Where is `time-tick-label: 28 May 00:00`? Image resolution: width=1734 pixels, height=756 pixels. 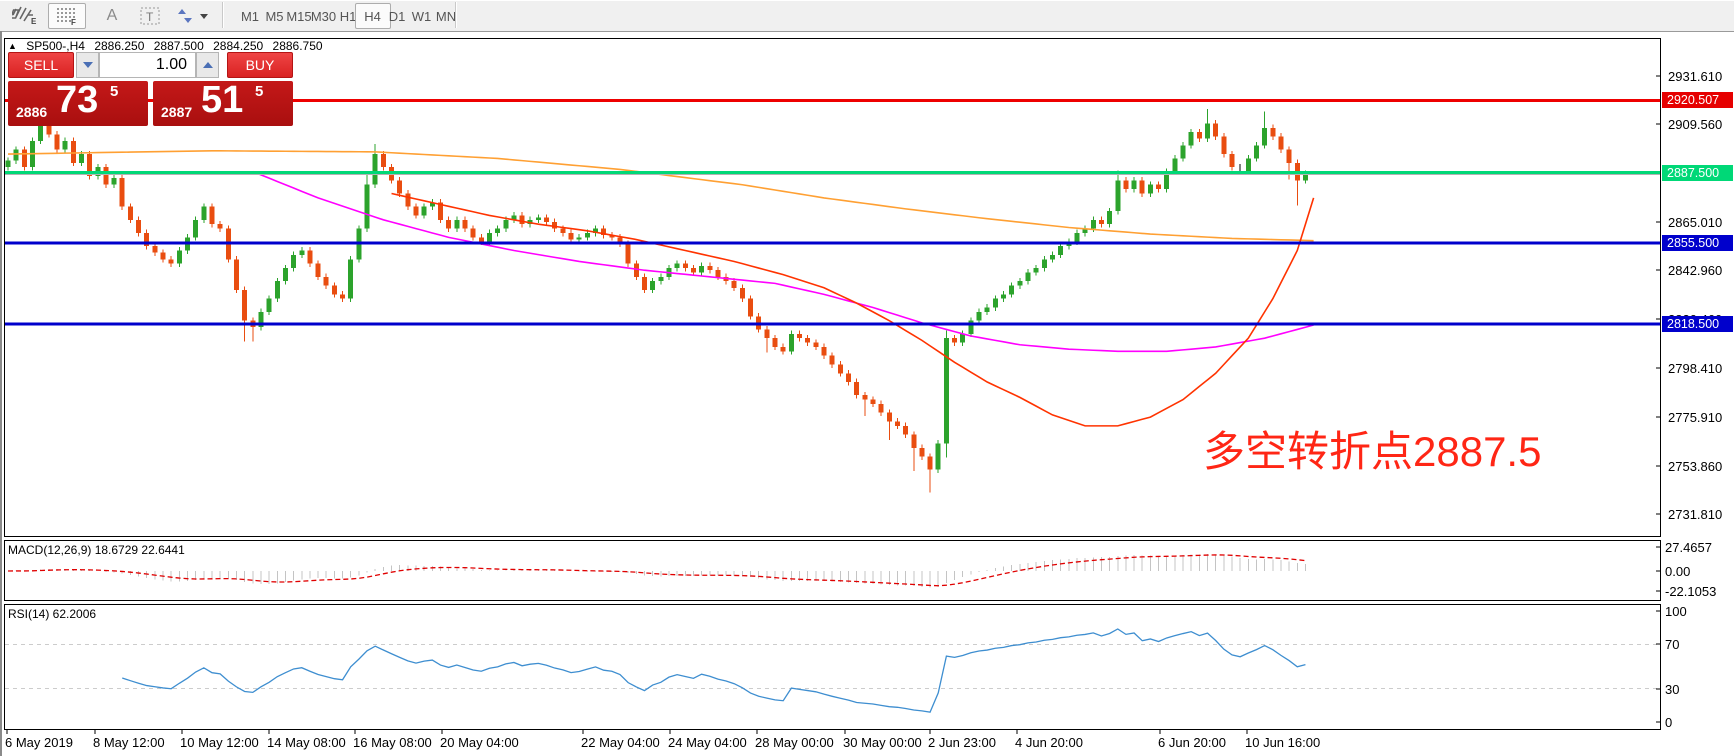
time-tick-label: 28 May 00:00 is located at coordinates (794, 742).